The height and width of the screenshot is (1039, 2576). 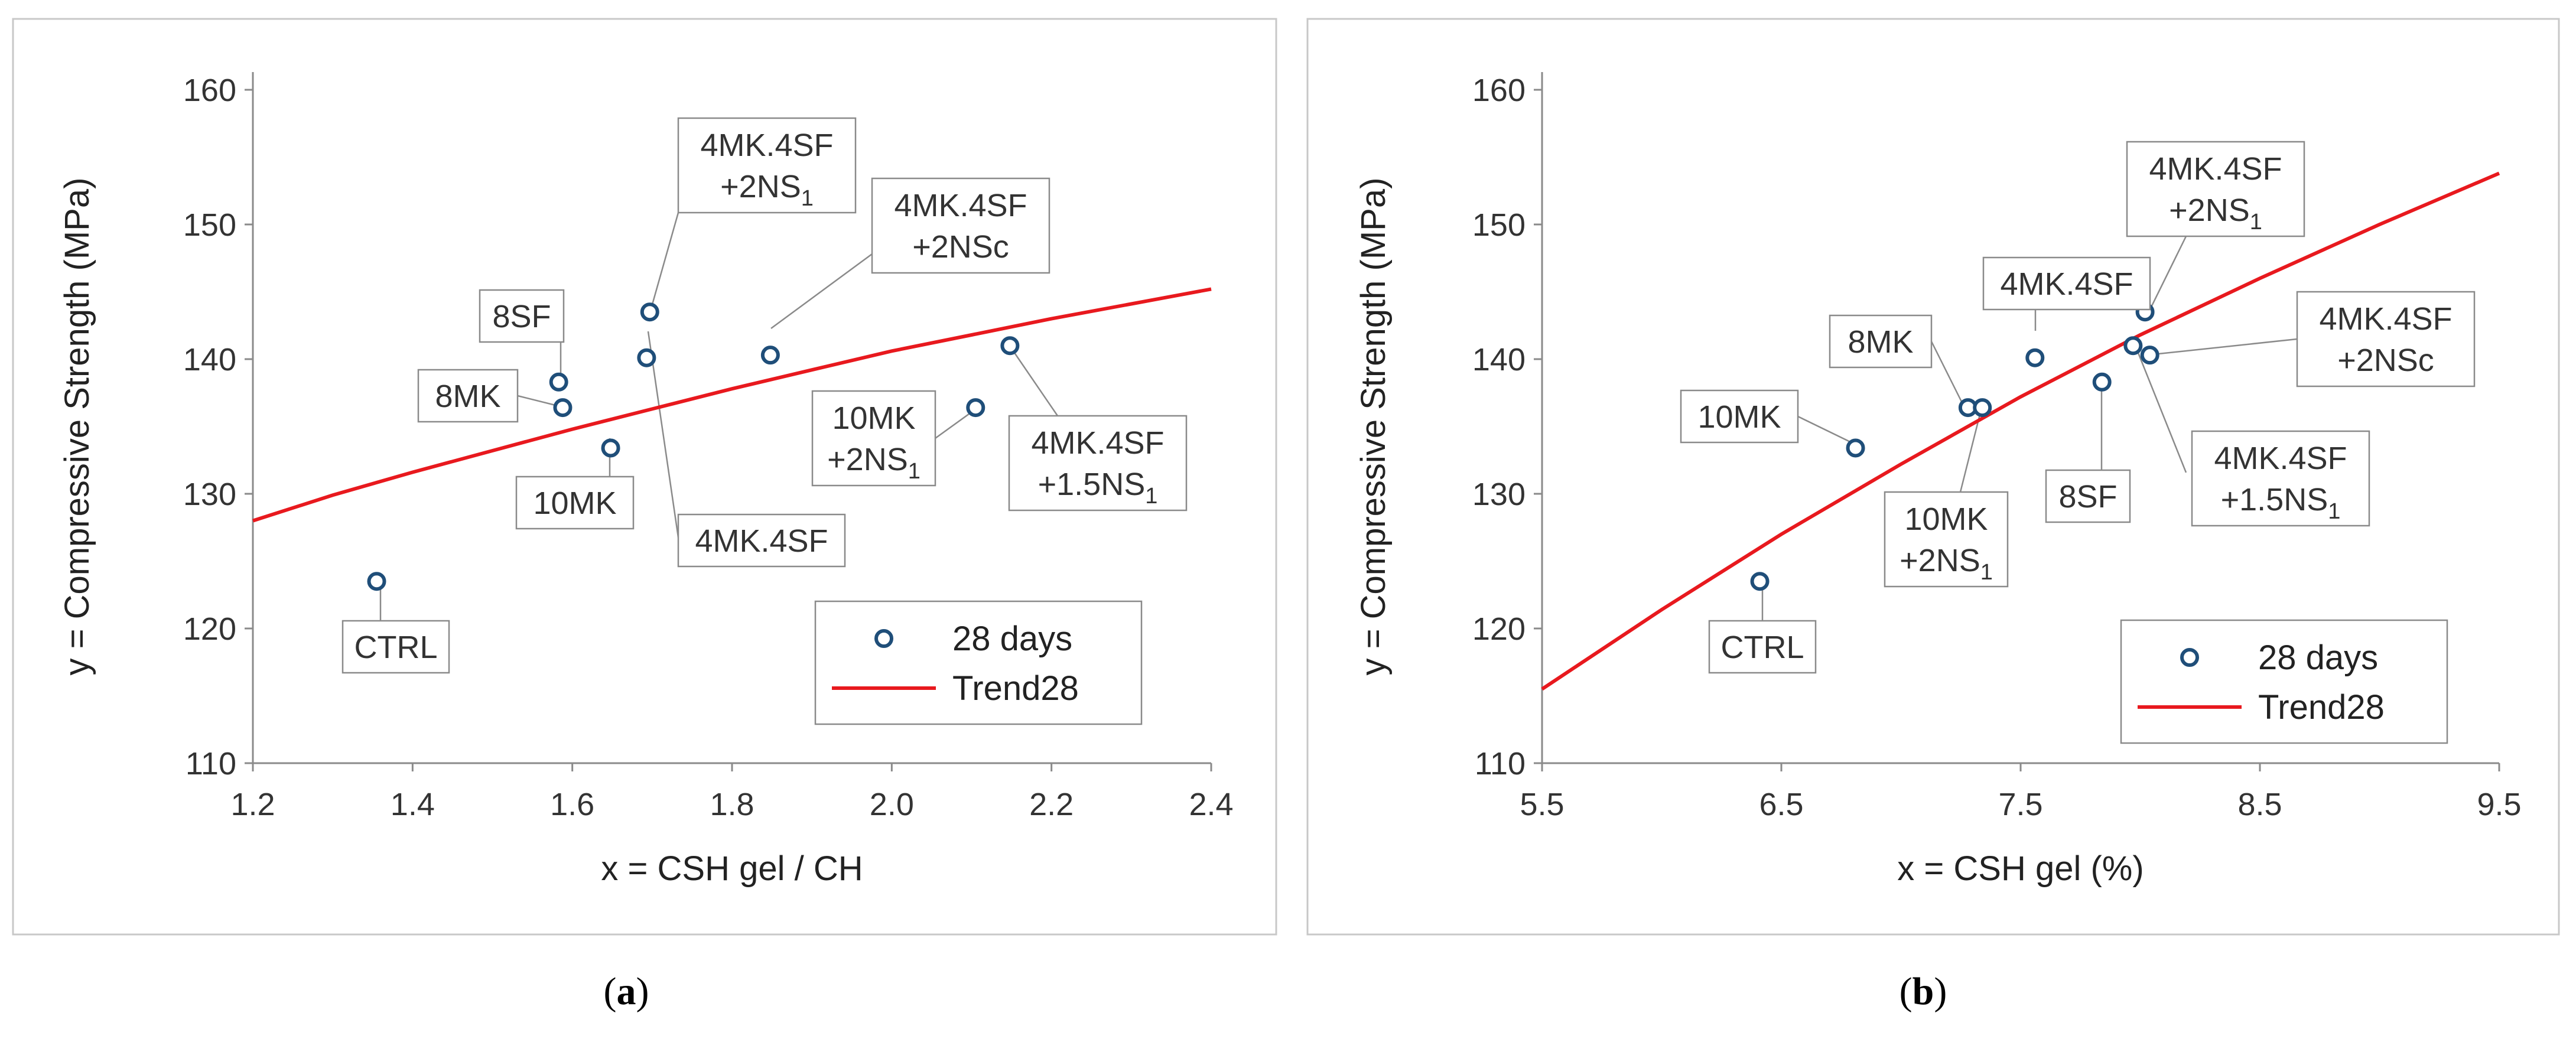 I want to click on x-axis-title: x = CSH gel (%), so click(x=2020, y=869).